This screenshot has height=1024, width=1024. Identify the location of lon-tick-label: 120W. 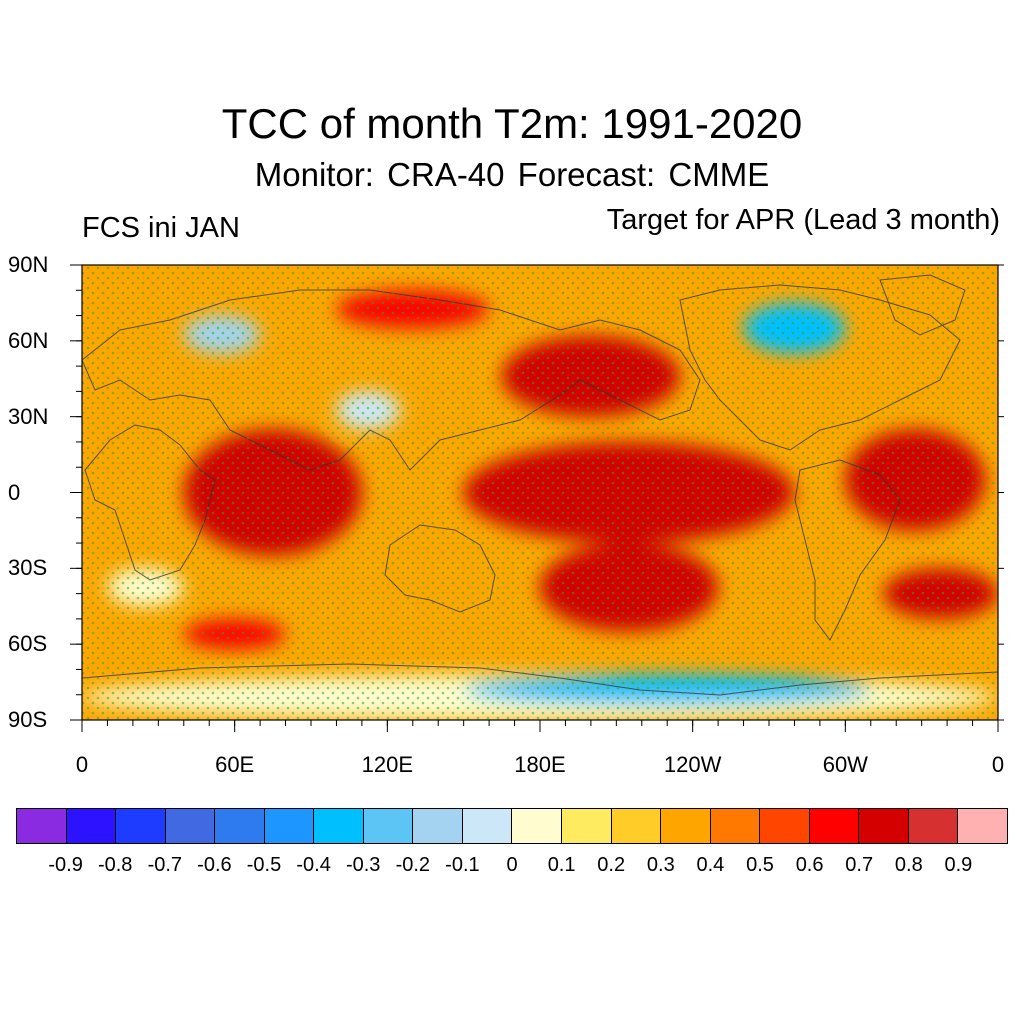
(692, 764).